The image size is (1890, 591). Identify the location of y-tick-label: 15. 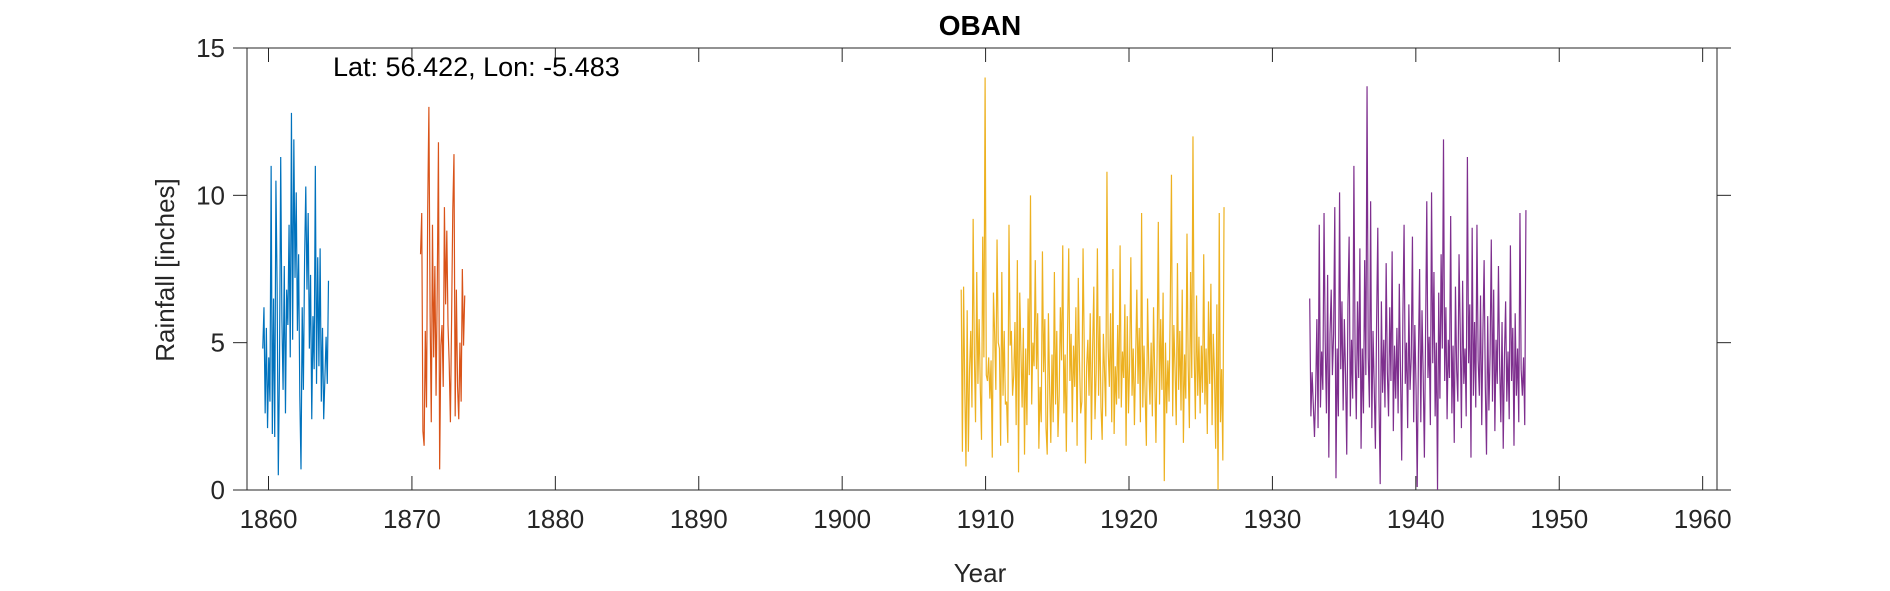
(210, 48).